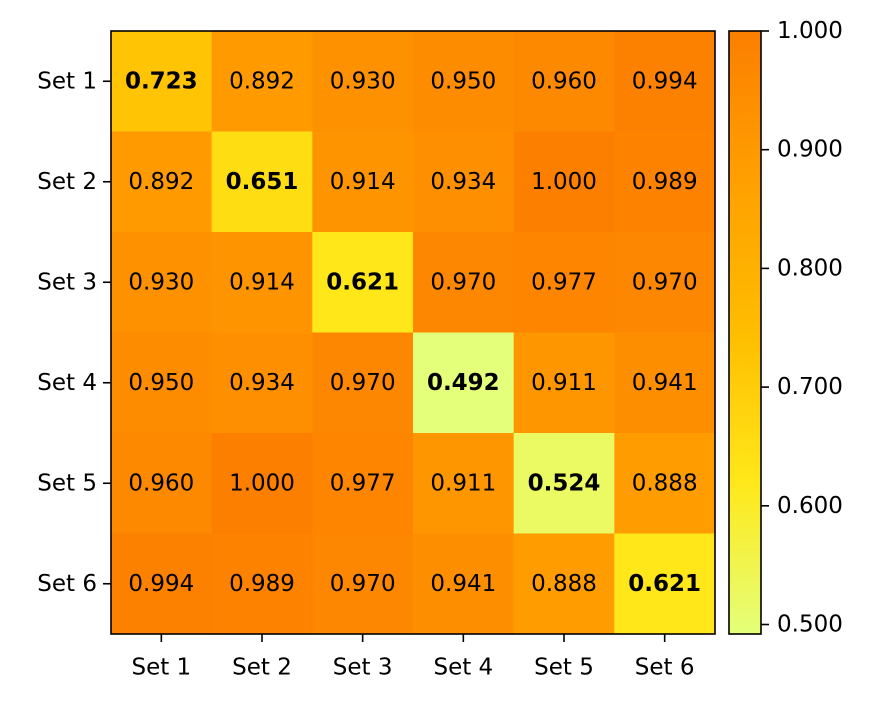 The width and height of the screenshot is (879, 702). Describe the element at coordinates (564, 668) in the screenshot. I see `x-tick-label: Set 5` at that location.